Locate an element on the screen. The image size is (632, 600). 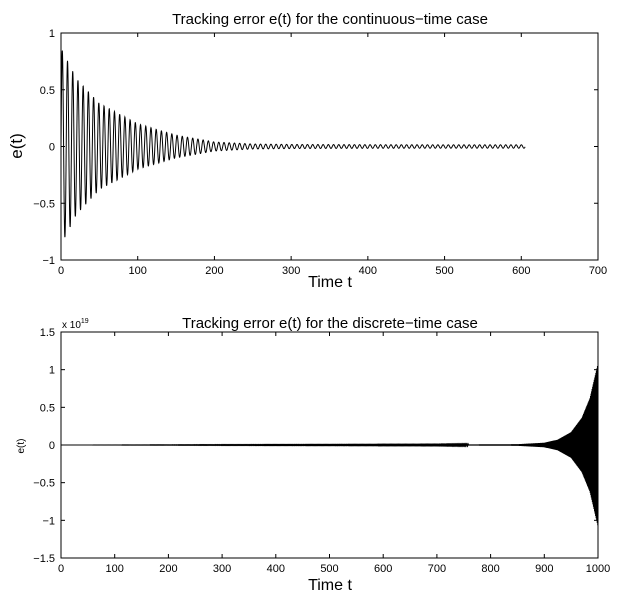
y-tick-label: 1.5 is located at coordinates (47, 333).